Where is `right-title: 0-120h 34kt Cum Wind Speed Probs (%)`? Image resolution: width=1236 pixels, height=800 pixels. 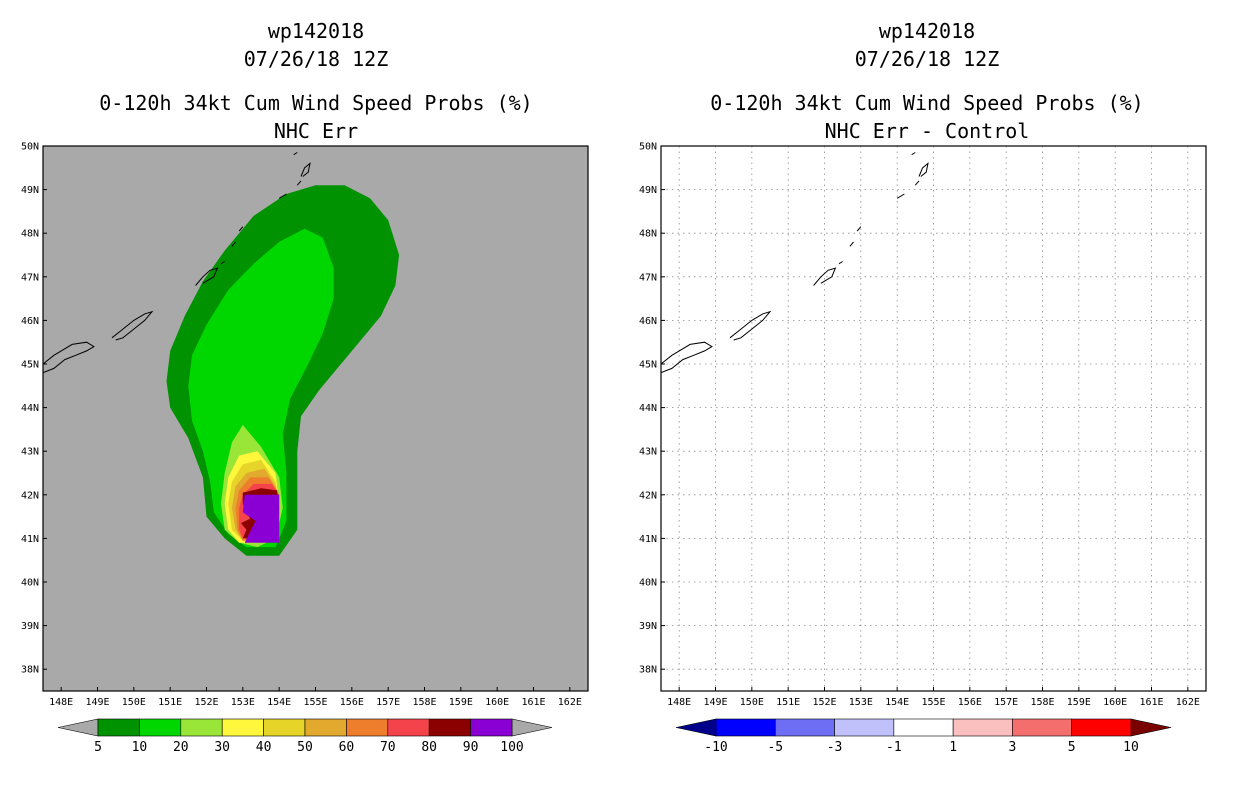 right-title: 0-120h 34kt Cum Wind Speed Probs (%) is located at coordinates (926, 103).